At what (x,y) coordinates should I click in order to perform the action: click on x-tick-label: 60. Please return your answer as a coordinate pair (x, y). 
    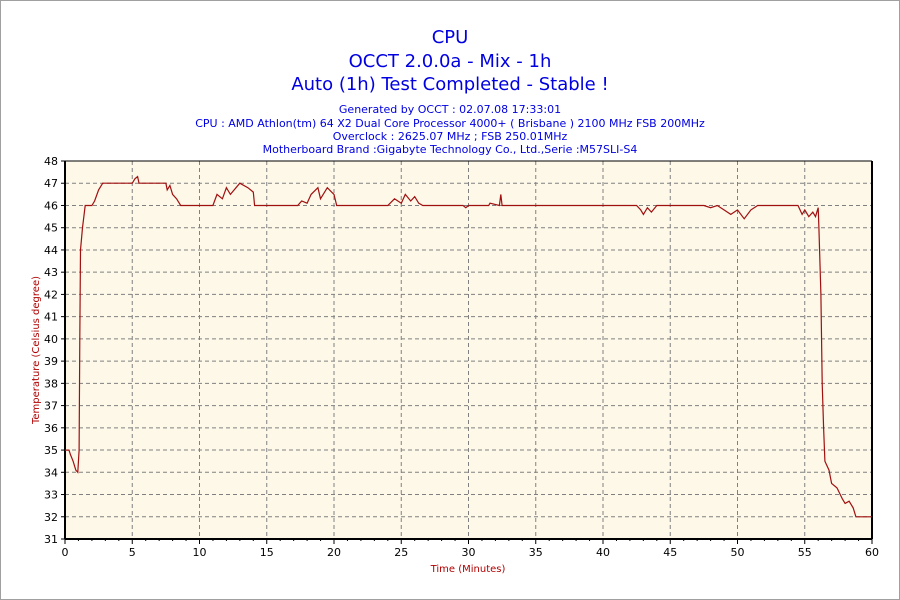
    Looking at the image, I should click on (872, 552).